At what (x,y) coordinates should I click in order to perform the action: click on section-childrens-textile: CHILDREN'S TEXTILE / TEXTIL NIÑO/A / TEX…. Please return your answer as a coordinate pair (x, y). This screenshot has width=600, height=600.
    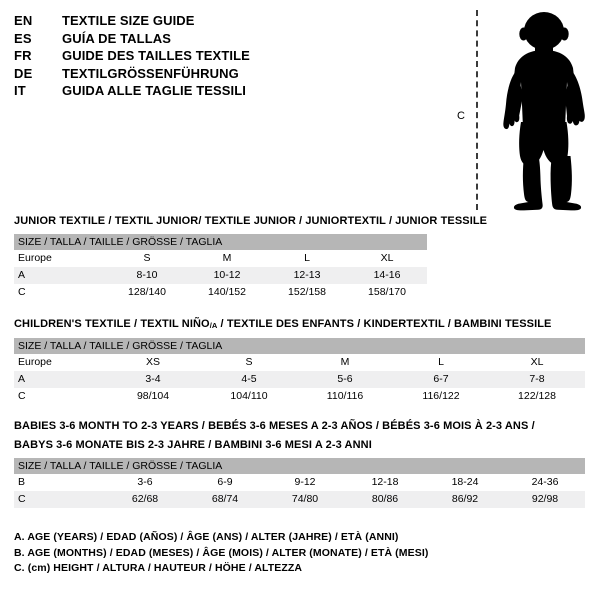
    Looking at the image, I should click on (300, 361).